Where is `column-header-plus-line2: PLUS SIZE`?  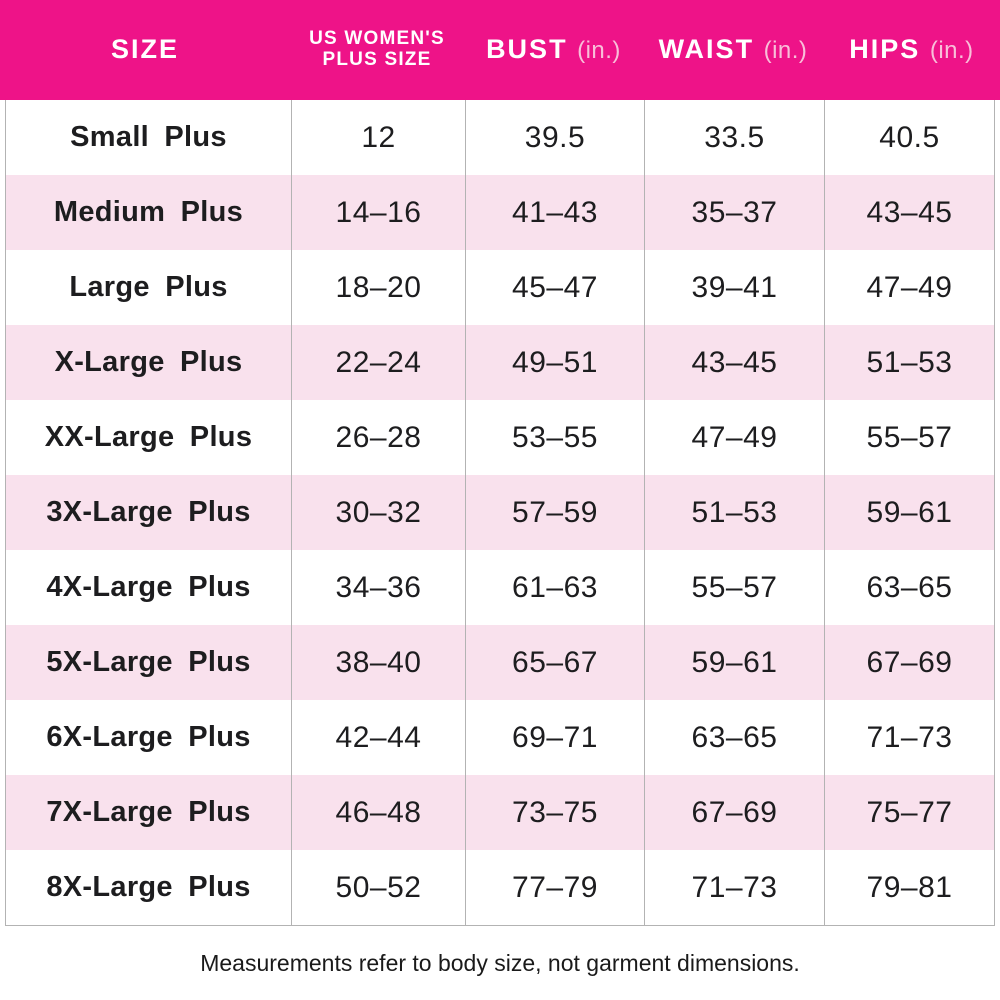 column-header-plus-line2: PLUS SIZE is located at coordinates (377, 59).